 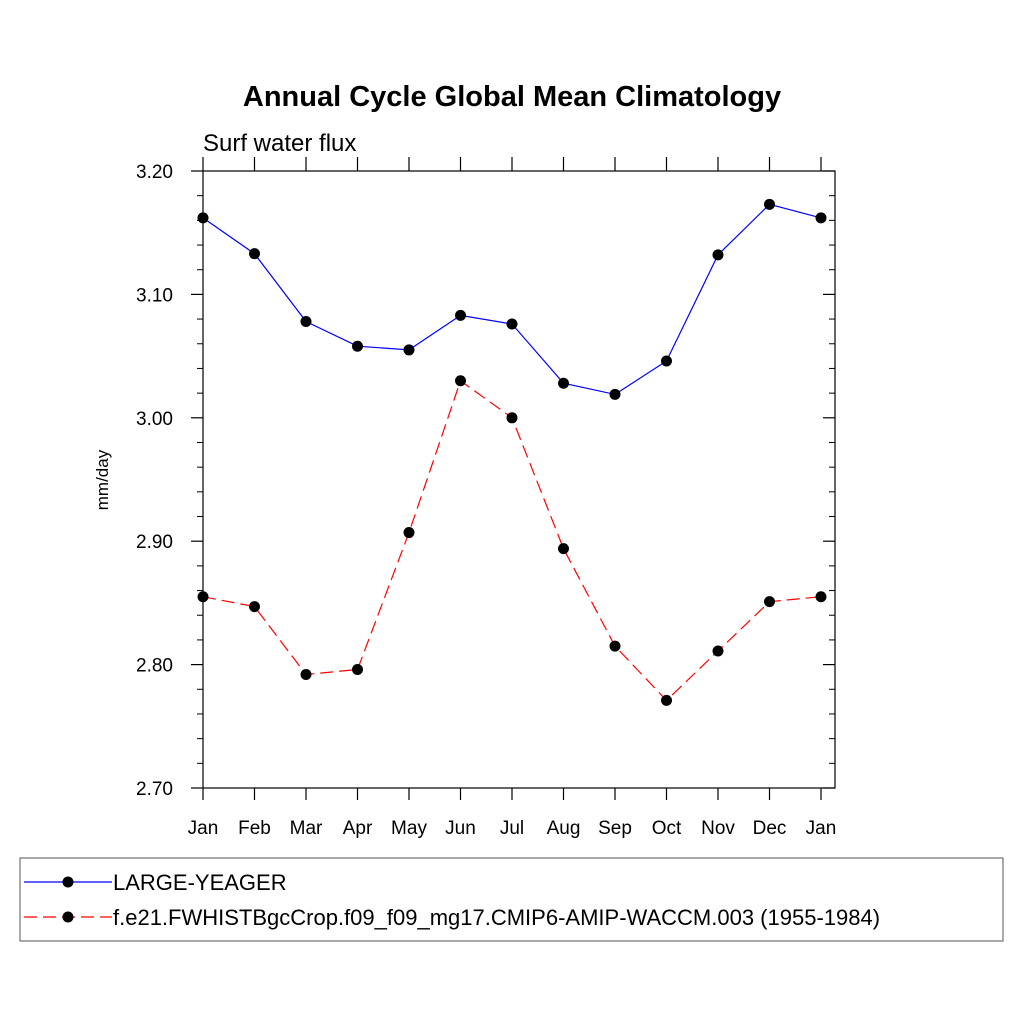 What do you see at coordinates (512, 97) in the screenshot?
I see `chart-title: Annual Cycle Global Mean Climatology` at bounding box center [512, 97].